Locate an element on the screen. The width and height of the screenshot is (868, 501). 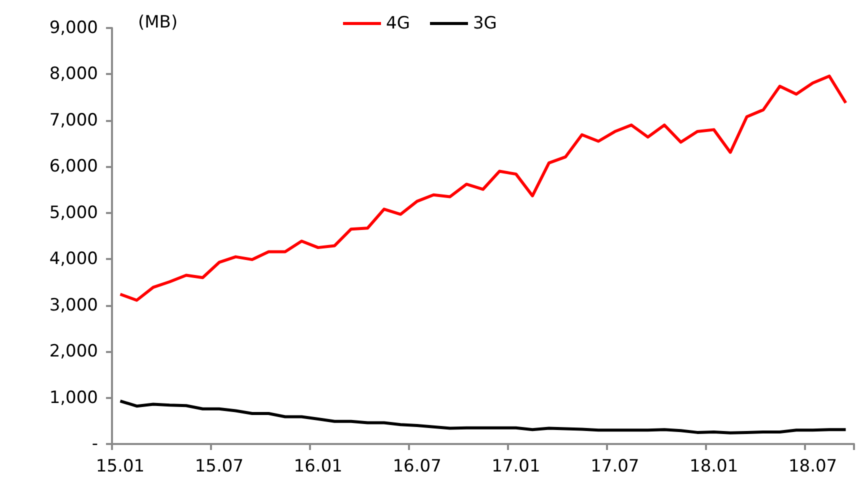
y-tick-label: 8,000 is located at coordinates (73, 74).